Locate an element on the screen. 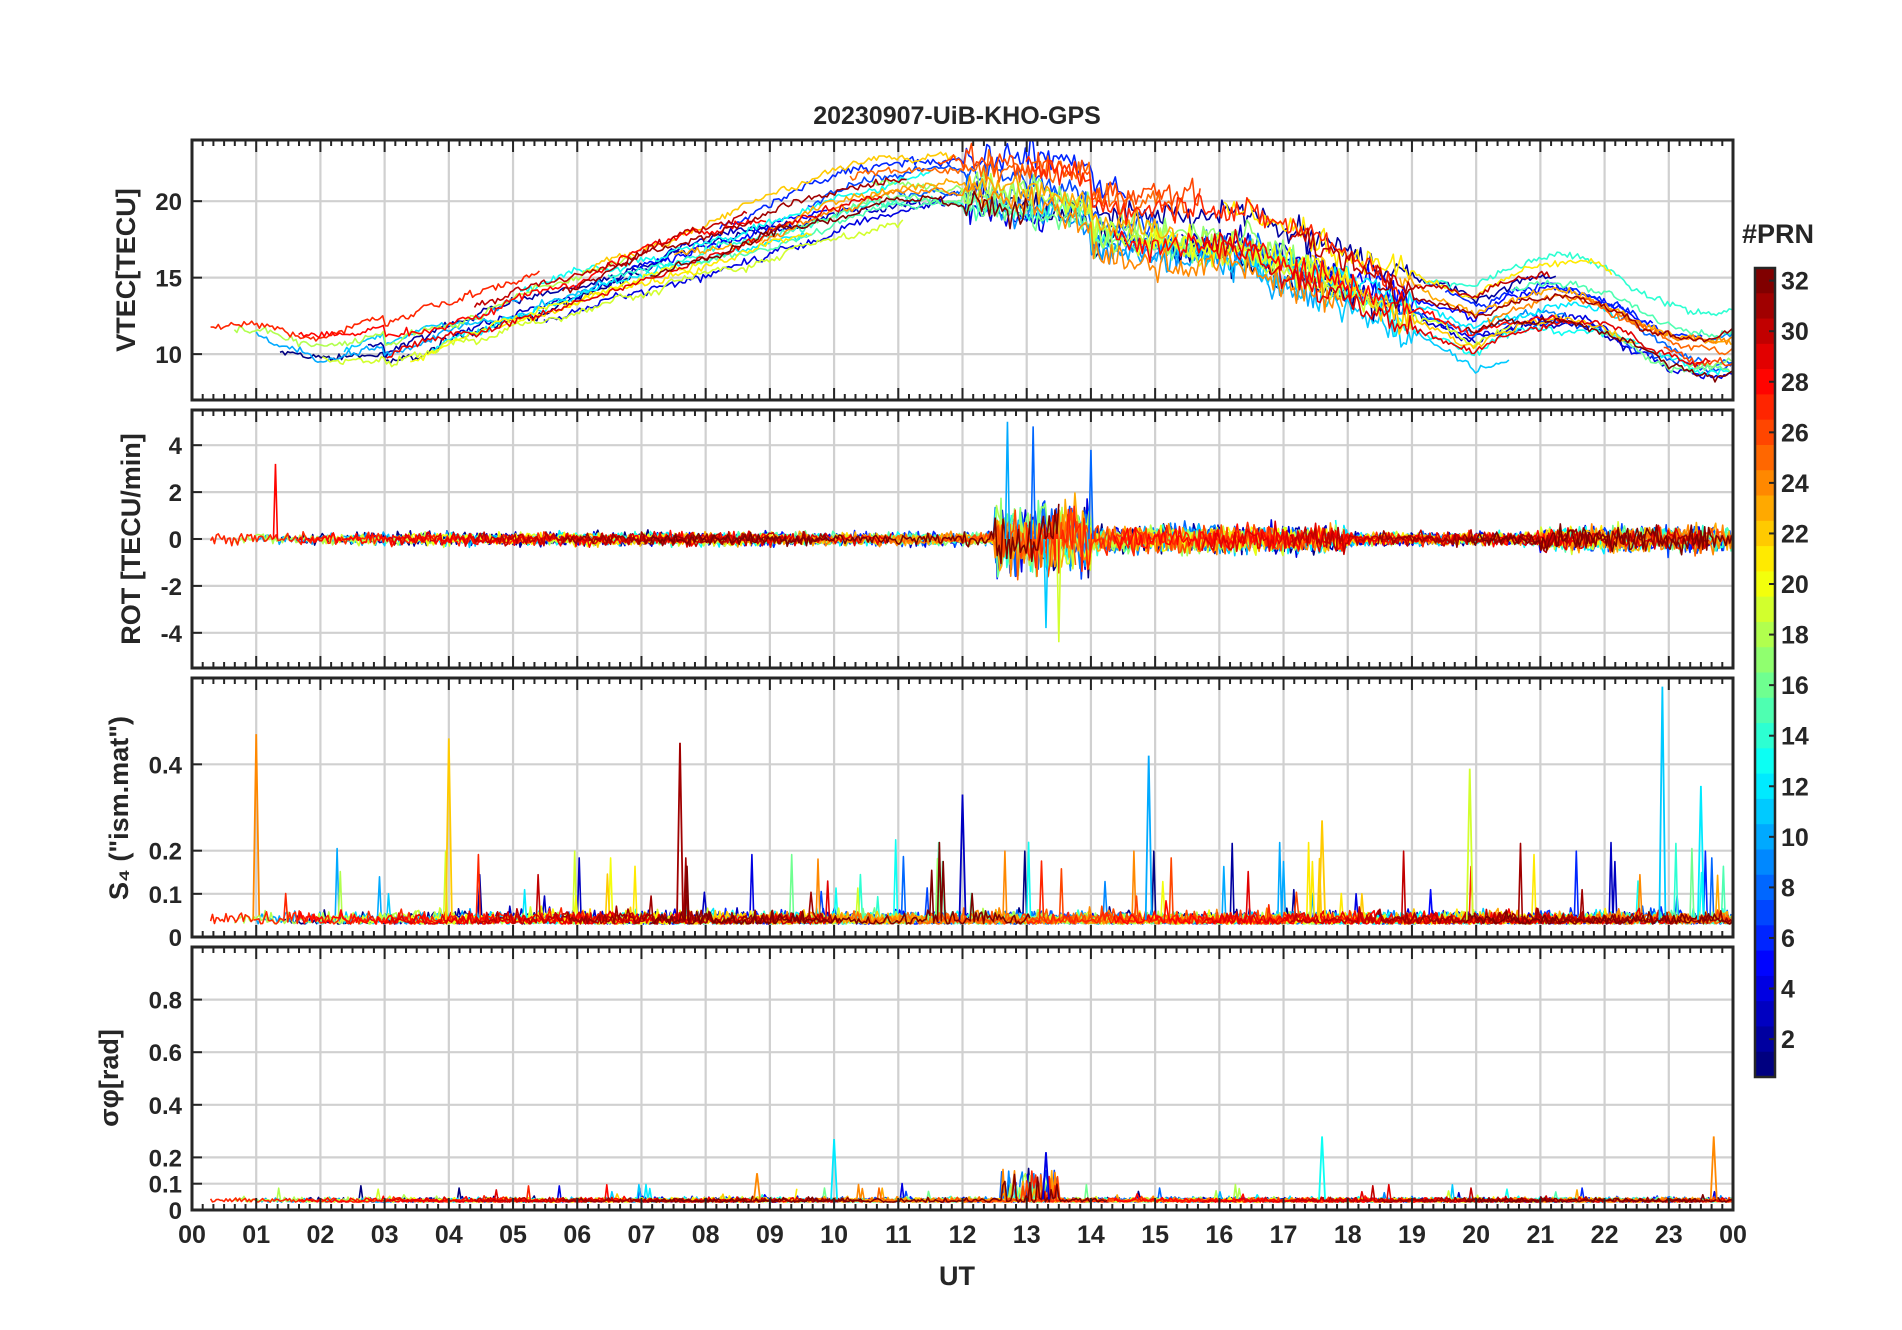 This screenshot has height=1330, width=1902. x-tick-label-8: 08 is located at coordinates (706, 1235).